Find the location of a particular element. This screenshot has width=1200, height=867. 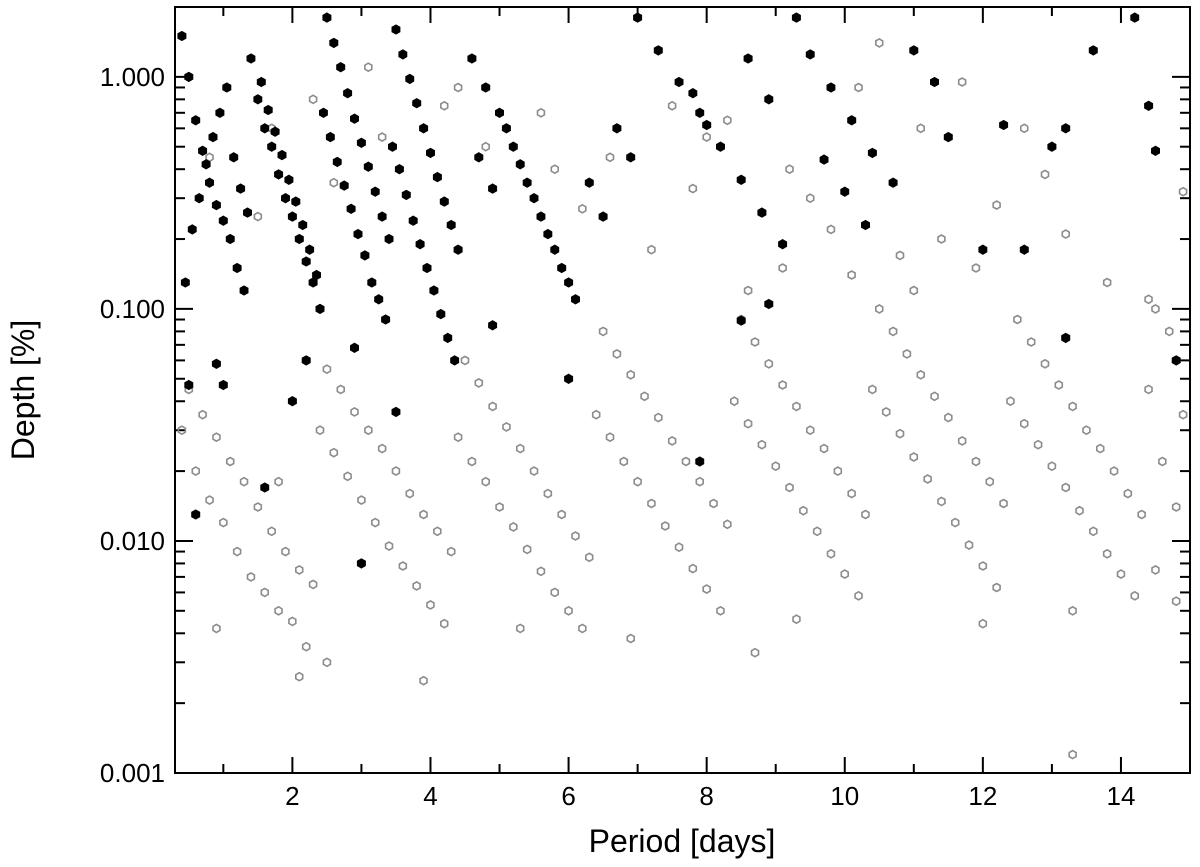

y-tick-label: 0.100 is located at coordinates (132, 309).